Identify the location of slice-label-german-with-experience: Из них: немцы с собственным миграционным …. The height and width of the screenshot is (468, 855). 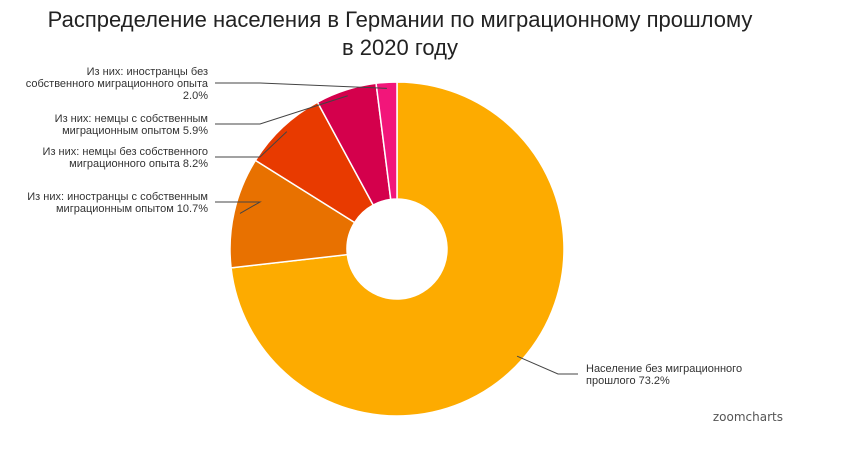
(132, 125).